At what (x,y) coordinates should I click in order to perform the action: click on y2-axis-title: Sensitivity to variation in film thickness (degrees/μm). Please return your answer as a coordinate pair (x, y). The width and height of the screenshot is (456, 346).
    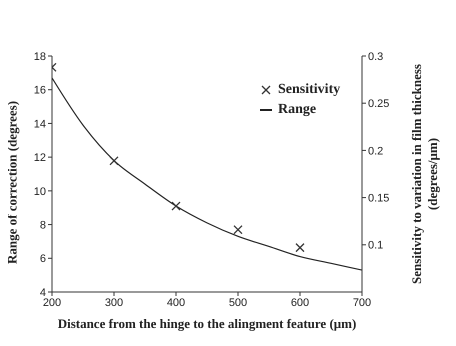
    Looking at the image, I should click on (425, 174).